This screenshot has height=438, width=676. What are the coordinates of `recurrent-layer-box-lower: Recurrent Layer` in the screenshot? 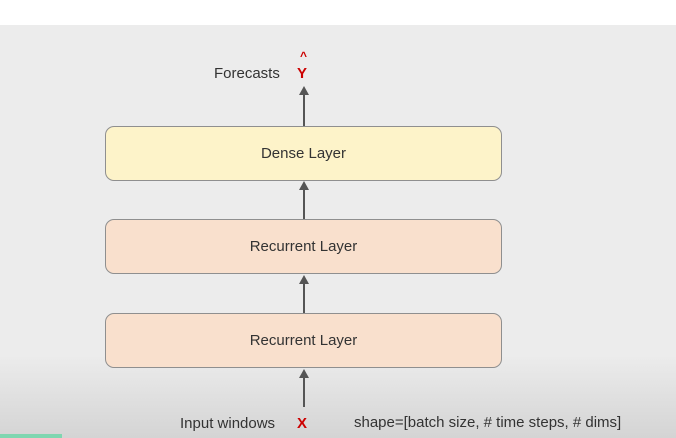 It's located at (303, 340).